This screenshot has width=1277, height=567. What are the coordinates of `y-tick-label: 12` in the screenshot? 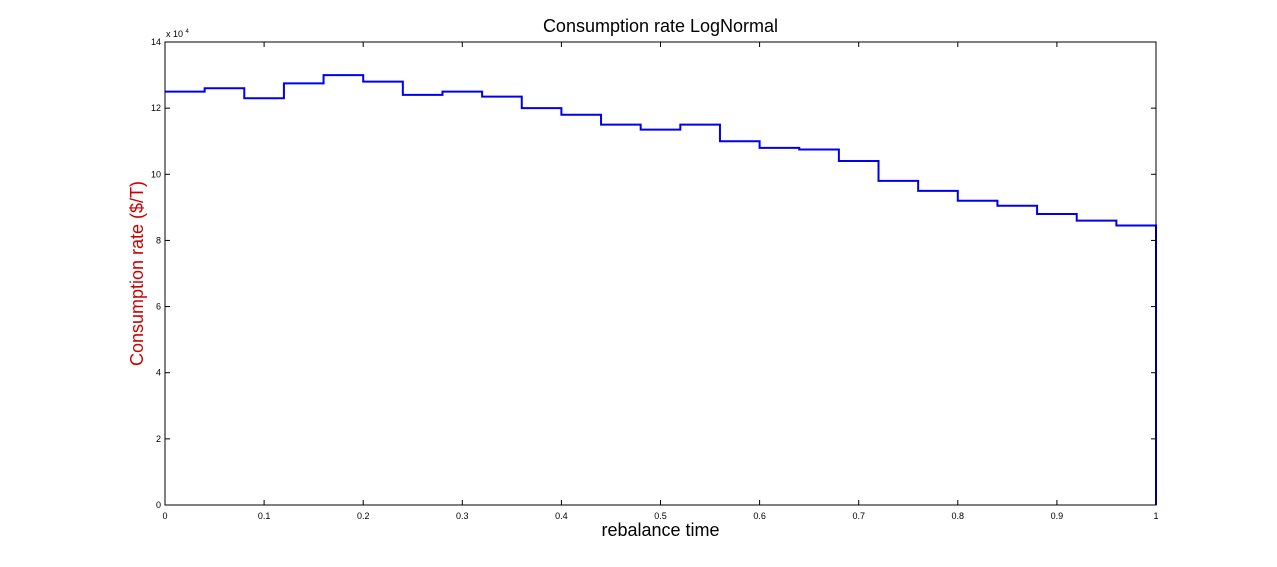 It's located at (156, 108).